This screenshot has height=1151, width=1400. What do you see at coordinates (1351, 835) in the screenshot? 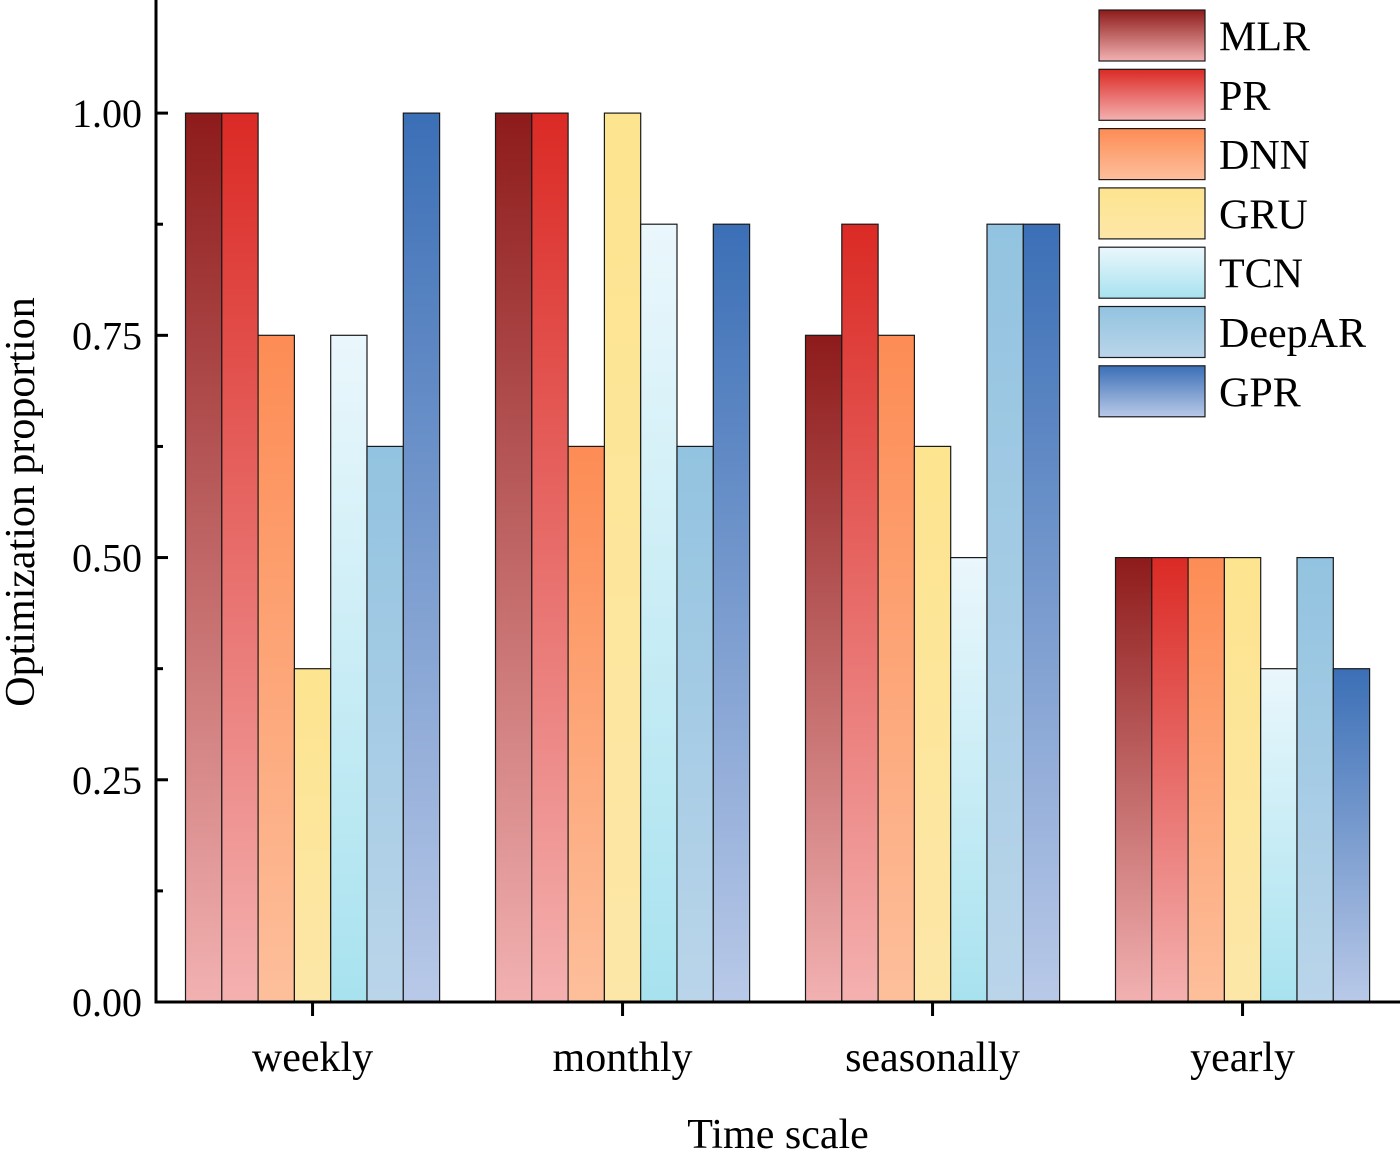
I see `bar-gpr-yearly` at bounding box center [1351, 835].